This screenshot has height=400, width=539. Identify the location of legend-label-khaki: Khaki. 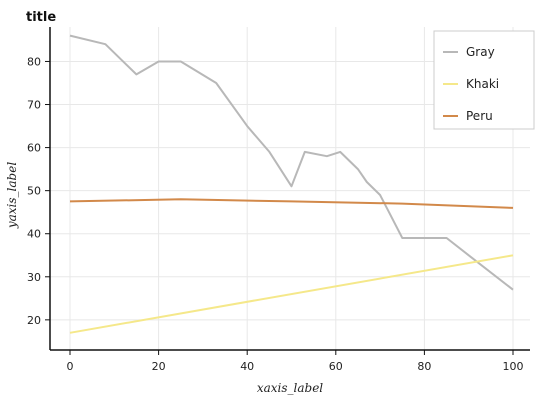
(482, 84).